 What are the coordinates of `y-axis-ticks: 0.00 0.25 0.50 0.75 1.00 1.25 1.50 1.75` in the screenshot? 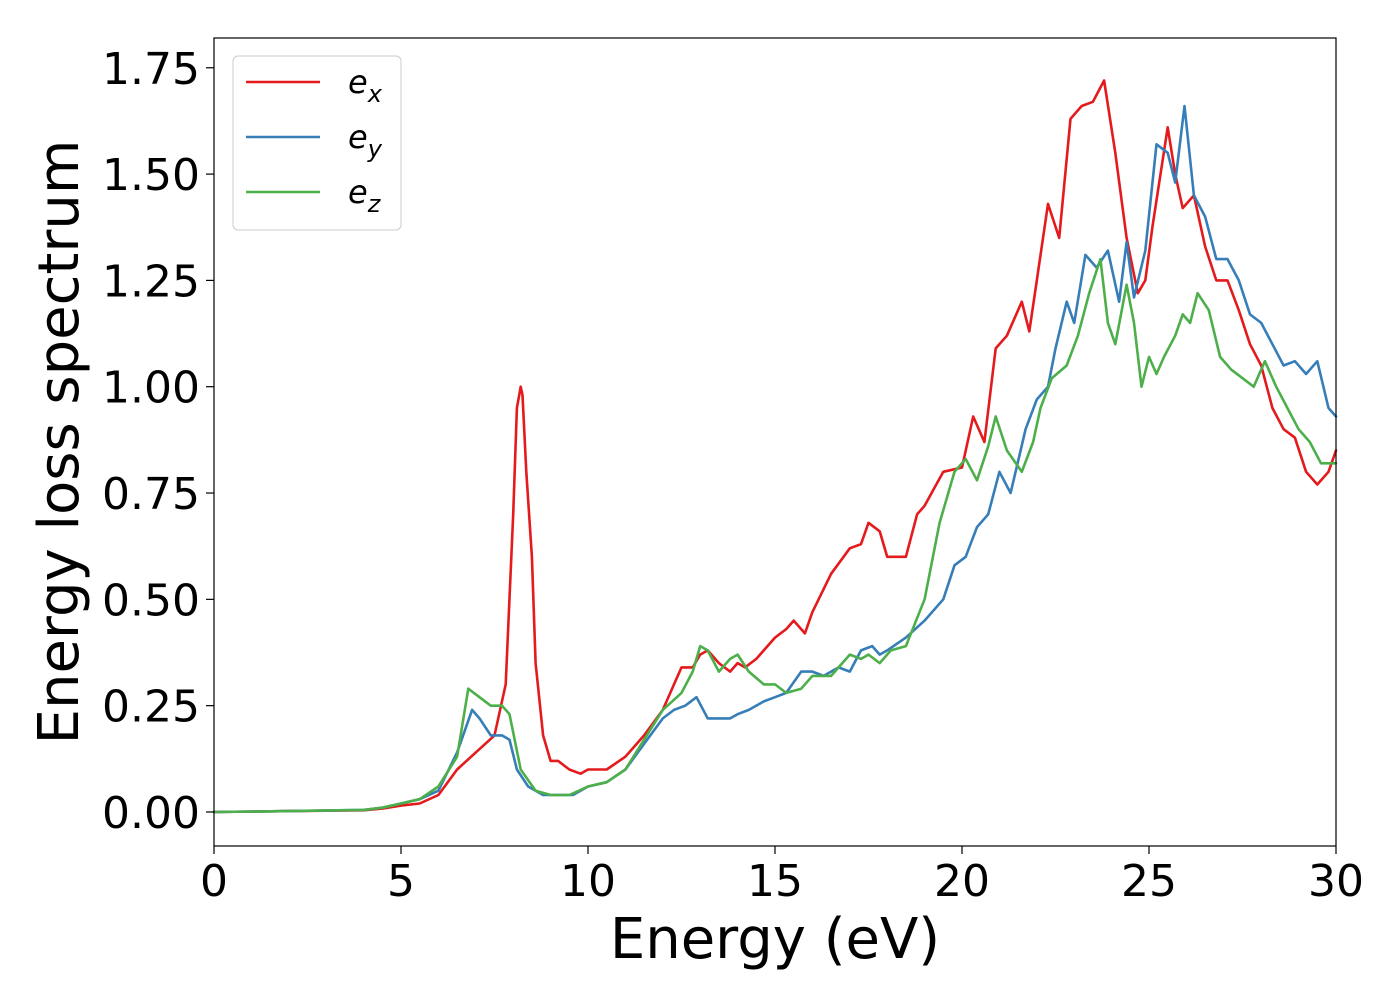 It's located at (158, 441).